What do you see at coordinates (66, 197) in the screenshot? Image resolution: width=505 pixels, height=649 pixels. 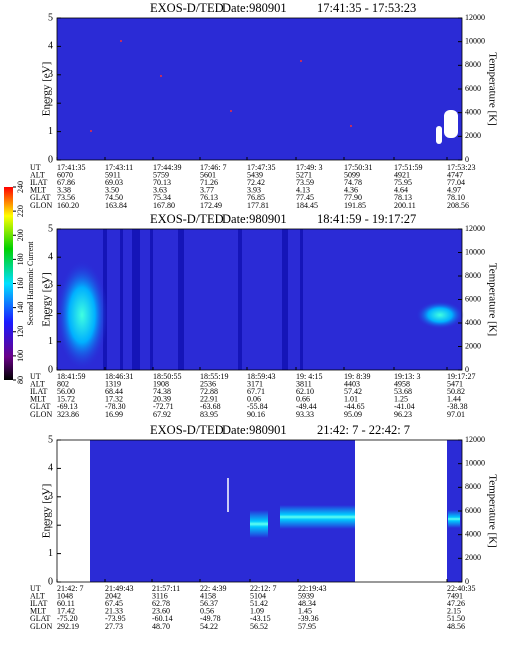 I see `table-cell: 73.56` at bounding box center [66, 197].